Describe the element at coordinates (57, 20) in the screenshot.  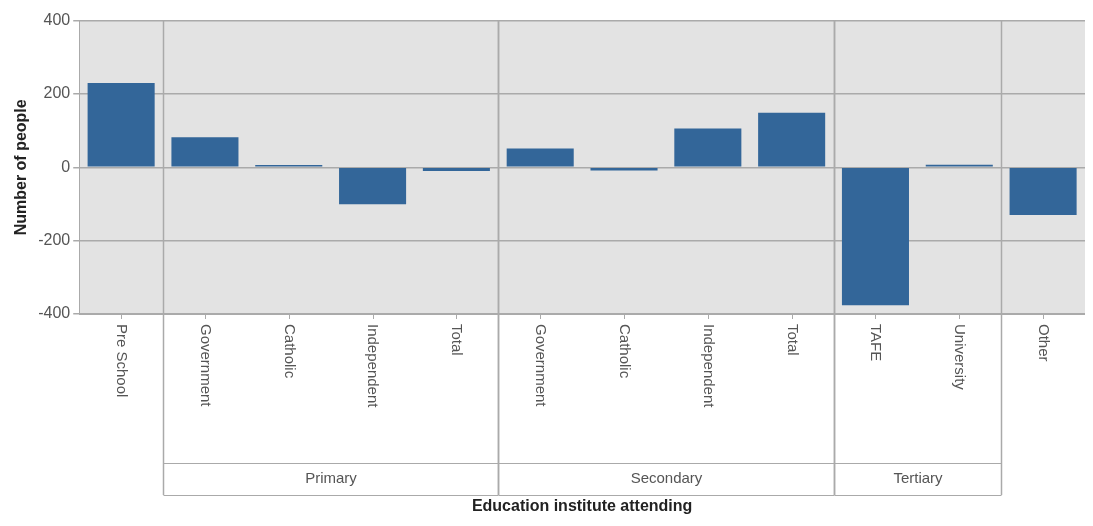
I see `y-tick-label: 400` at that location.